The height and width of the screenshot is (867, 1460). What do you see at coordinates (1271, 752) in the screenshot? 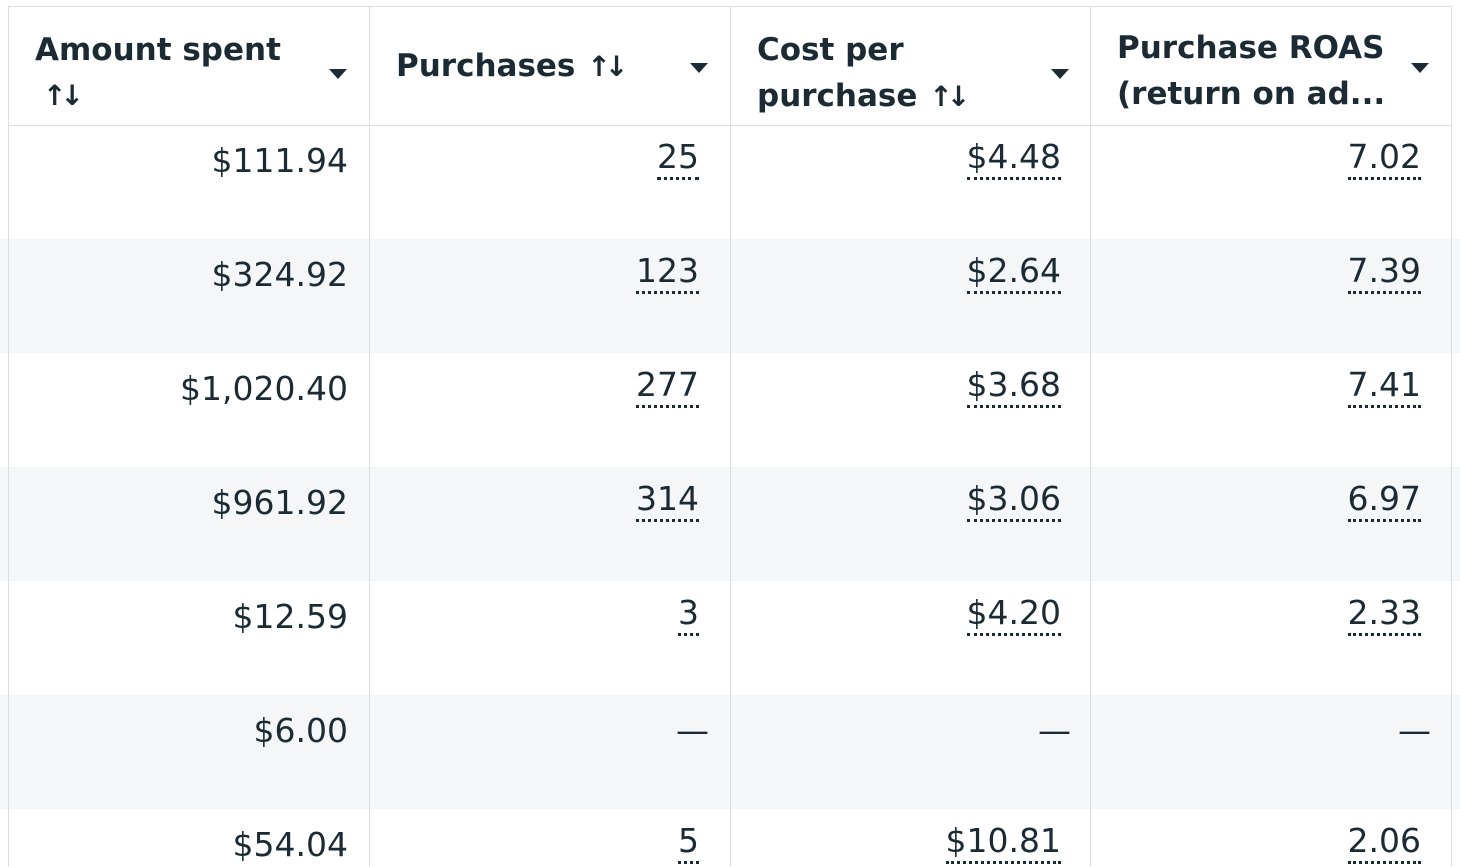
I see `cell-purchase-roas: —` at bounding box center [1271, 752].